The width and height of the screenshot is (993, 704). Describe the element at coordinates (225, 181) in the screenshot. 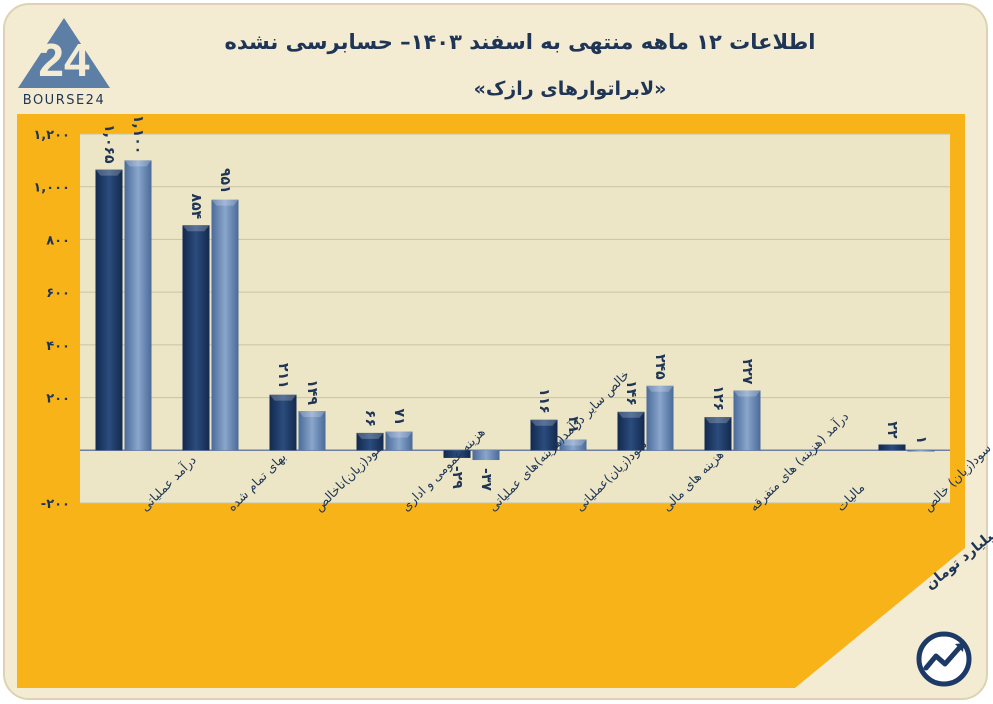

I see `data-label: ۹۵۱` at that location.